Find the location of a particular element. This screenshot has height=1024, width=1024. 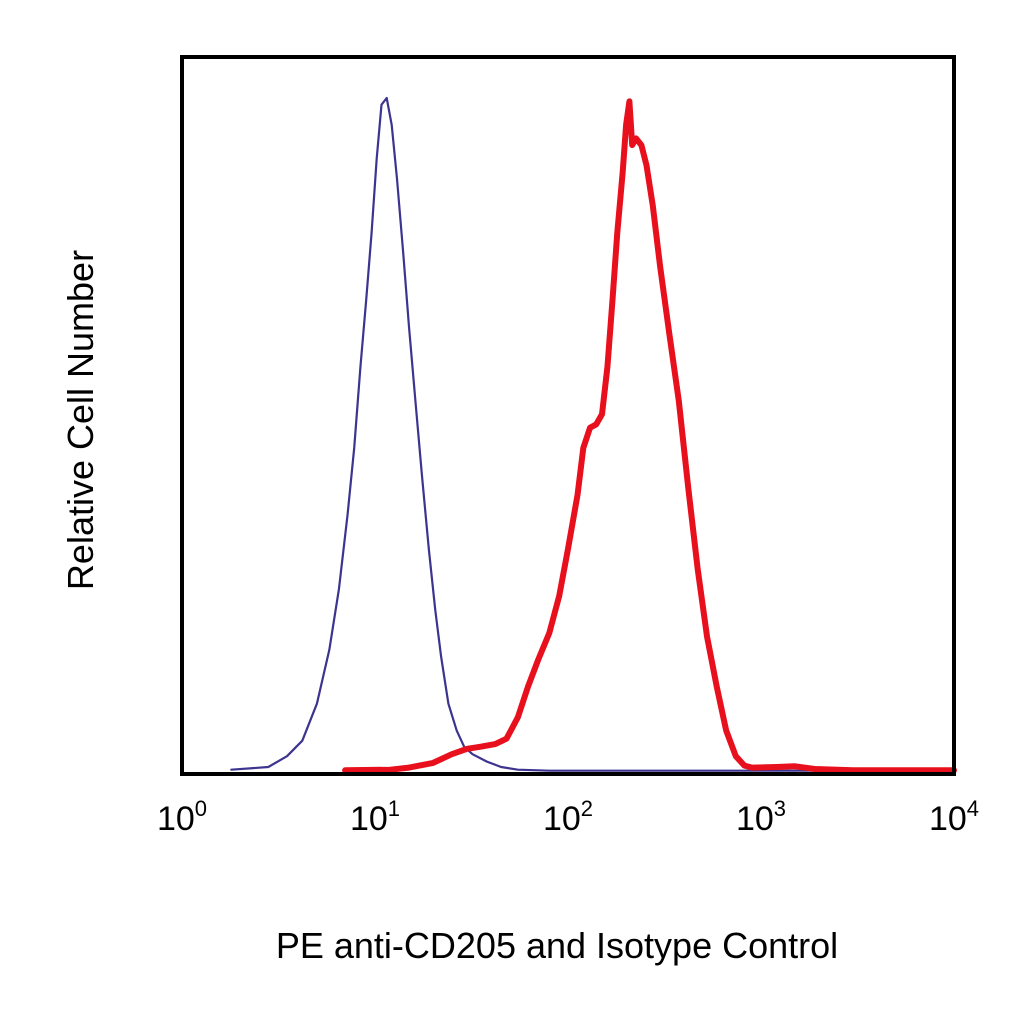

x-tick-label-1: 10¹ is located at coordinates (375, 817).